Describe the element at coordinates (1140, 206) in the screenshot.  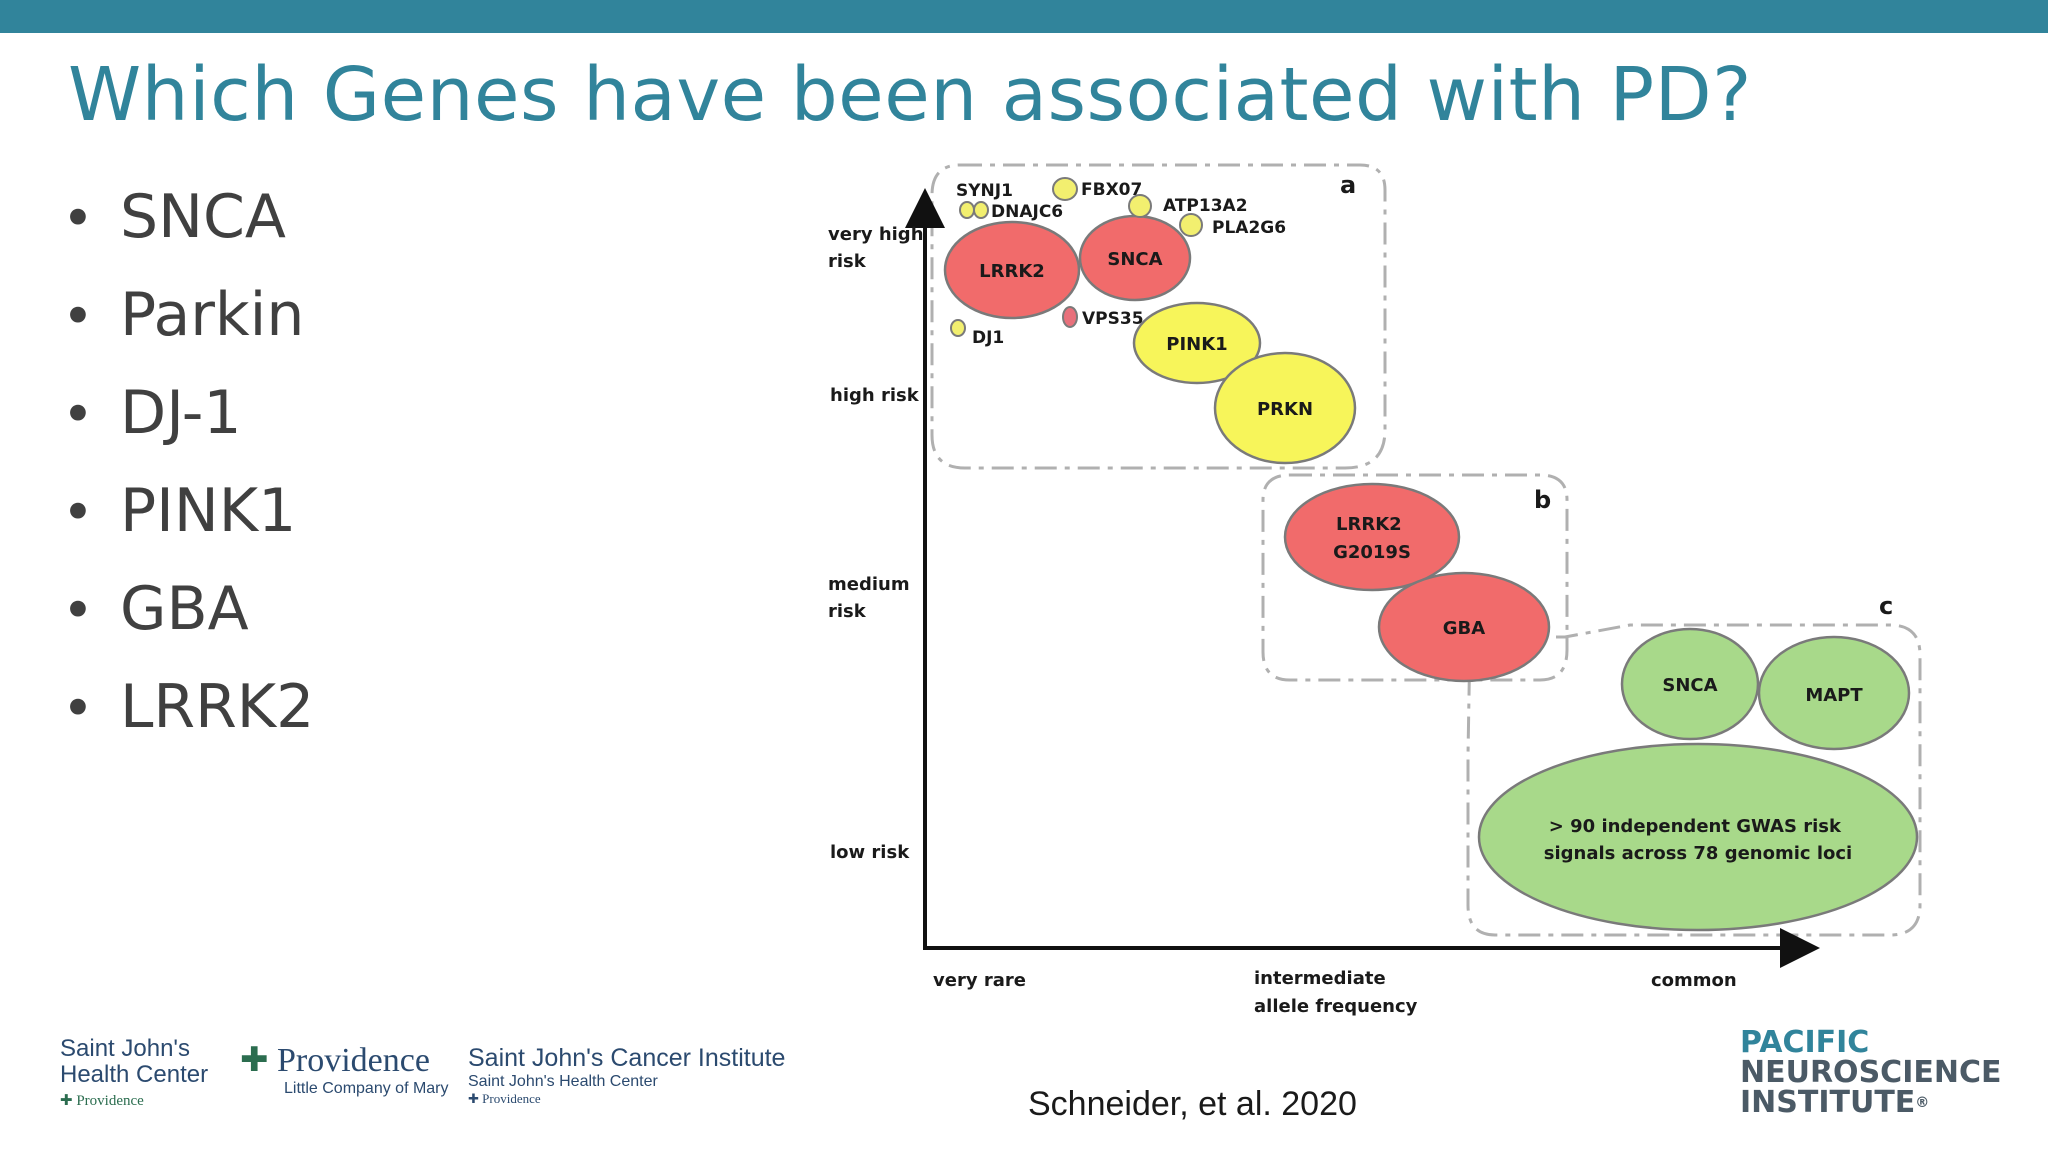
I see `gene-atp13a2-bubble` at that location.